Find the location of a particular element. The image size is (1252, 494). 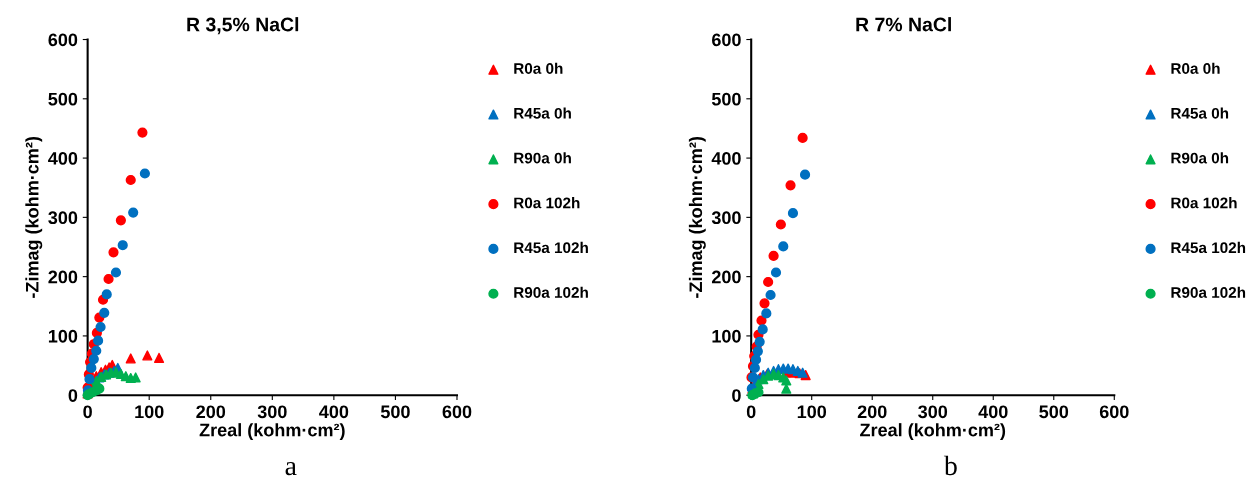

text: b is located at coordinates (950, 465).